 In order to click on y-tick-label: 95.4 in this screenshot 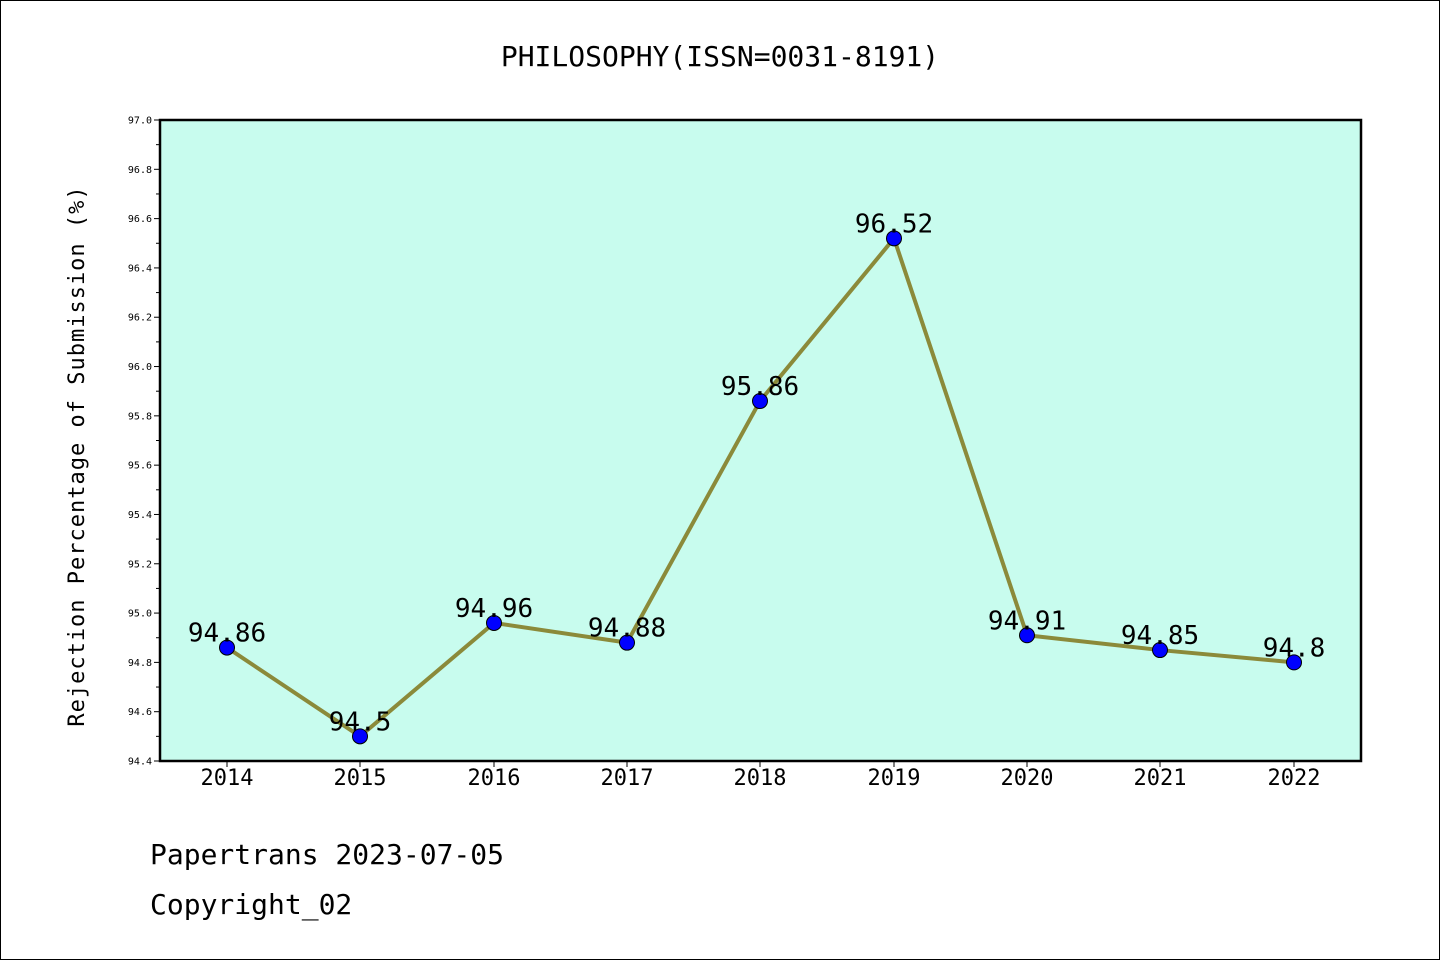, I will do `click(140, 515)`.